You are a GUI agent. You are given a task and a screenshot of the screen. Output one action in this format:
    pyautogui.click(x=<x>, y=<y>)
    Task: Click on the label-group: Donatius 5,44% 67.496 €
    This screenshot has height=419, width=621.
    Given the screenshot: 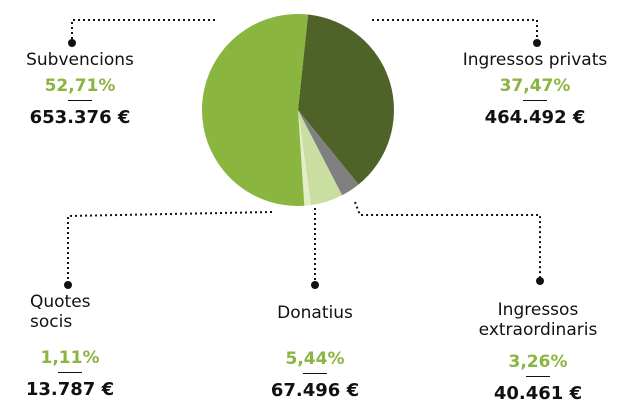 What is the action you would take?
    pyautogui.click(x=315, y=352)
    